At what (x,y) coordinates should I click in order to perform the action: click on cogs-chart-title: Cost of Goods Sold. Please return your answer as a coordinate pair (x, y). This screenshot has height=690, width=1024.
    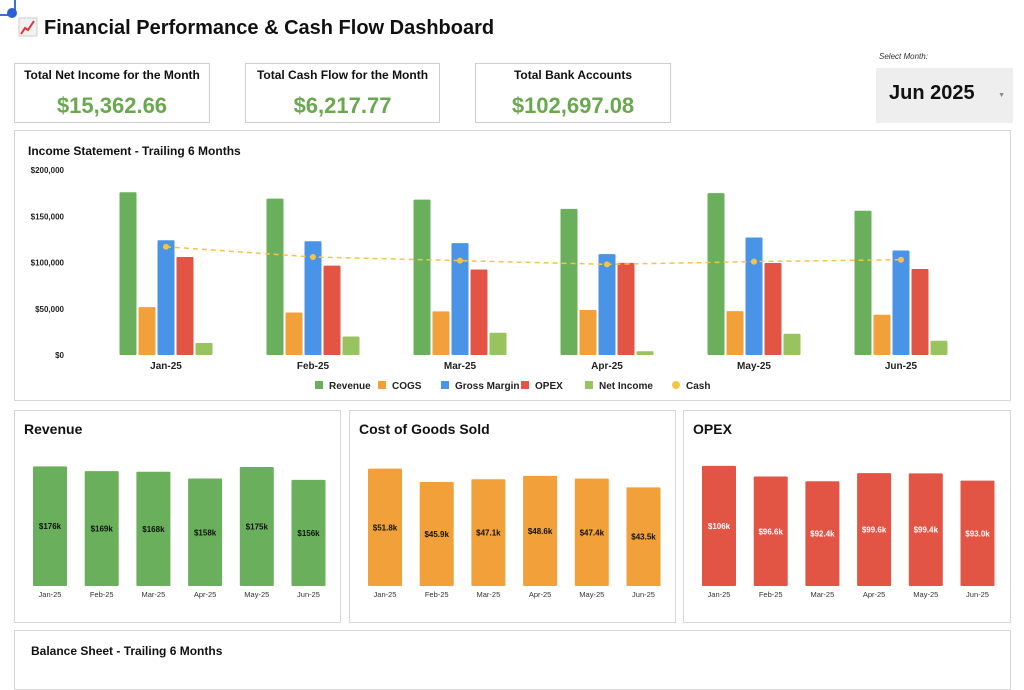
    Looking at the image, I should click on (424, 429).